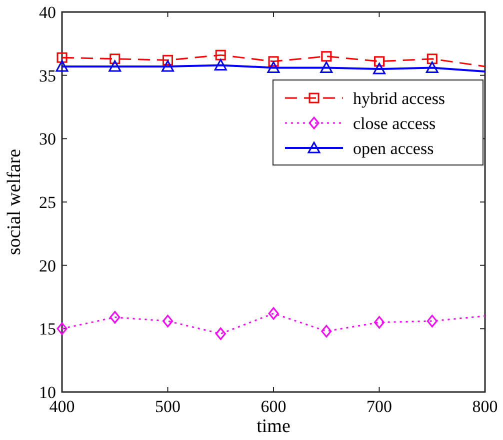  What do you see at coordinates (47, 12) in the screenshot?
I see `y-tick-label: 40` at bounding box center [47, 12].